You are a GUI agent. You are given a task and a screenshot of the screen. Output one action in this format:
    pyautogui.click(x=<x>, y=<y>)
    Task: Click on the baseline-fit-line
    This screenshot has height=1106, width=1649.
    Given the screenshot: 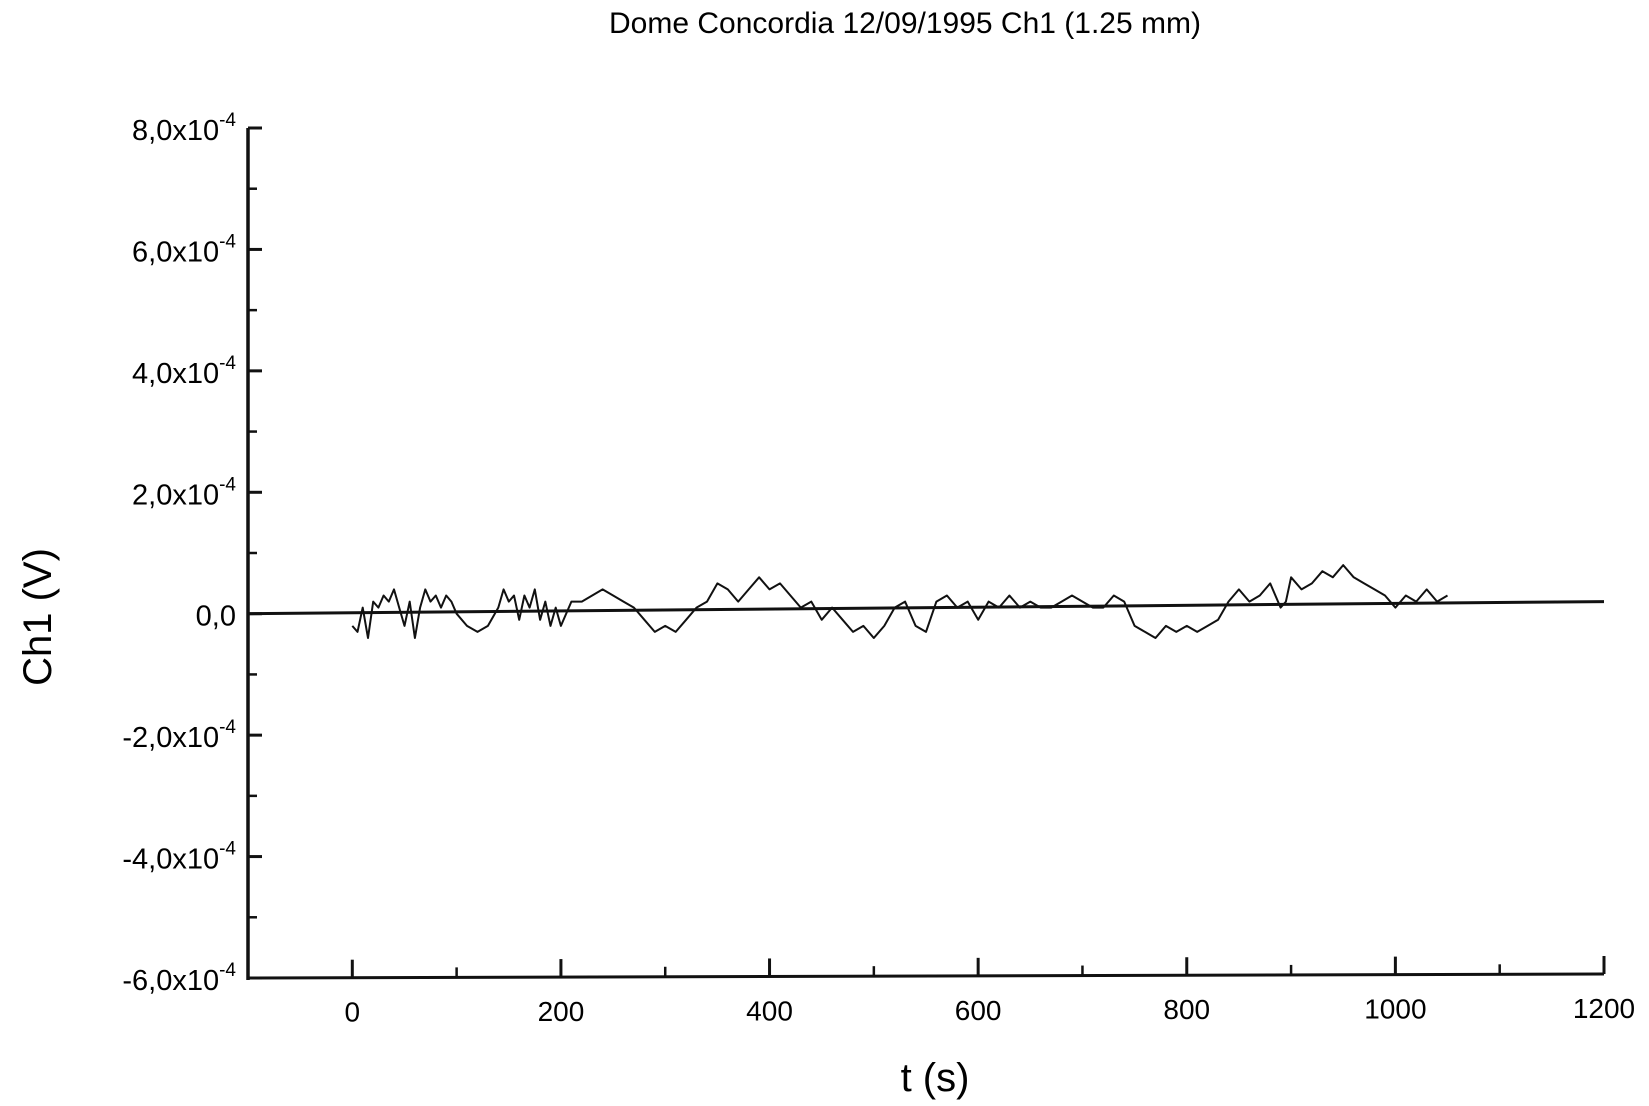 What is the action you would take?
    pyautogui.click(x=926, y=608)
    